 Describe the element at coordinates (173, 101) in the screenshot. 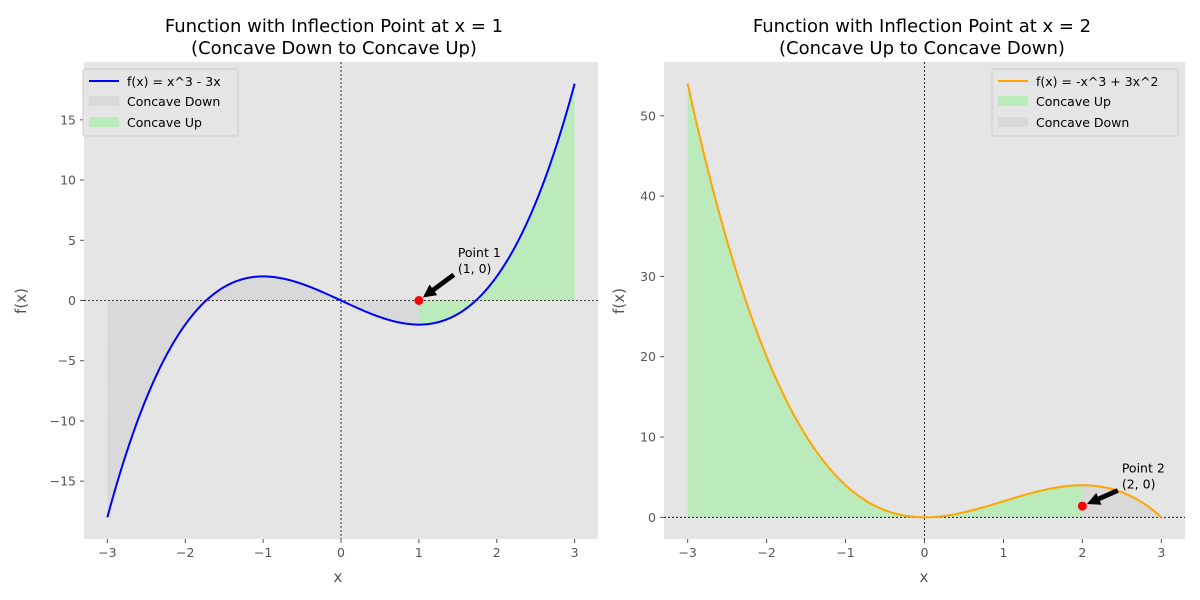

I see `chart-left-legend-fill-1: Concave Down` at that location.